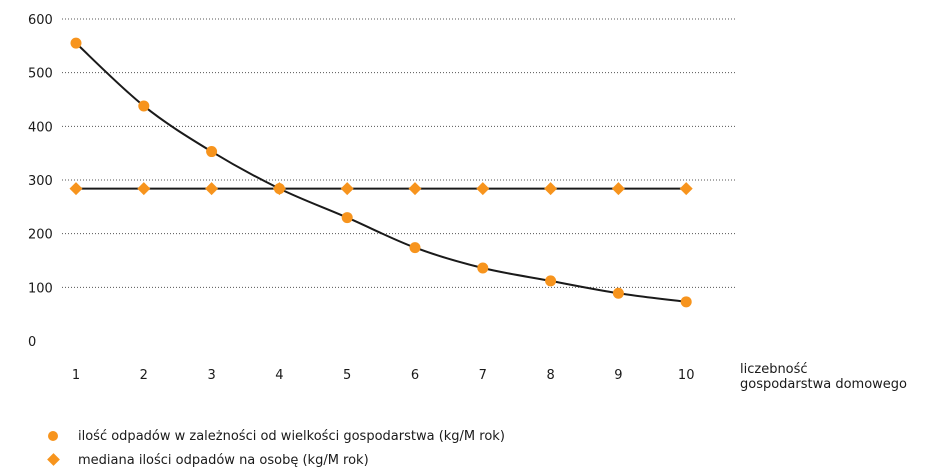 This screenshot has width=935, height=472. I want to click on circle-marker-icon, so click(58, 436).